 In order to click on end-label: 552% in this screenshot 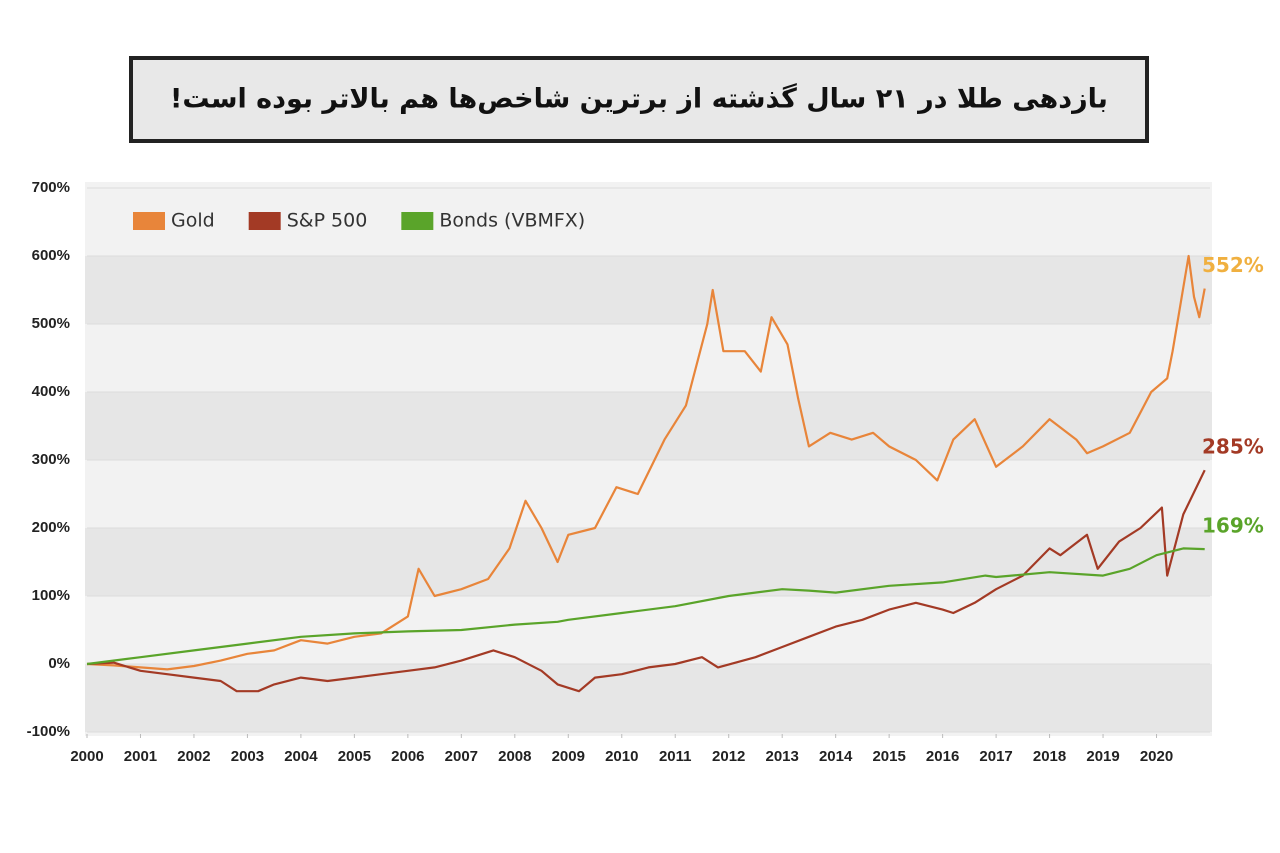, I will do `click(1233, 265)`.